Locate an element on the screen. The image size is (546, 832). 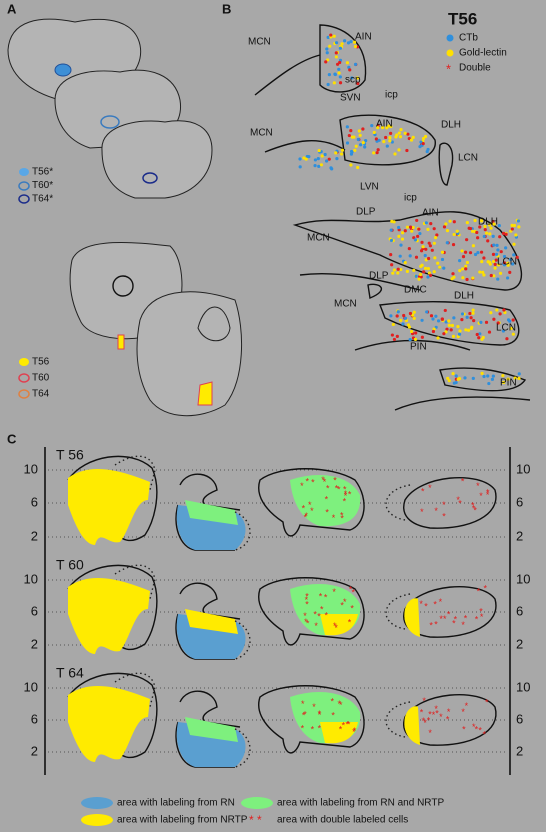
region-label: LVN is located at coordinates (369, 187).